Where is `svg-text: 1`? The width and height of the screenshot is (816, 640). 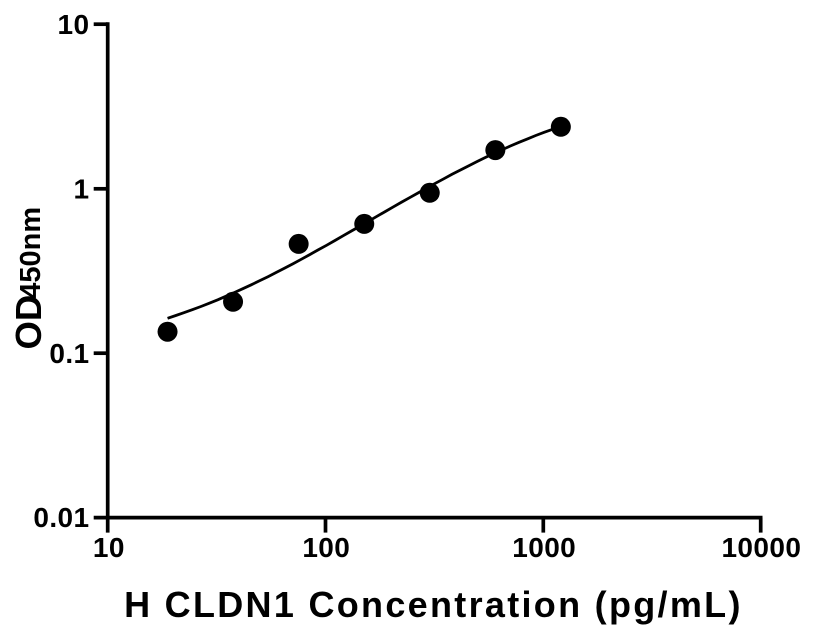
svg-text: 1 is located at coordinates (82, 188).